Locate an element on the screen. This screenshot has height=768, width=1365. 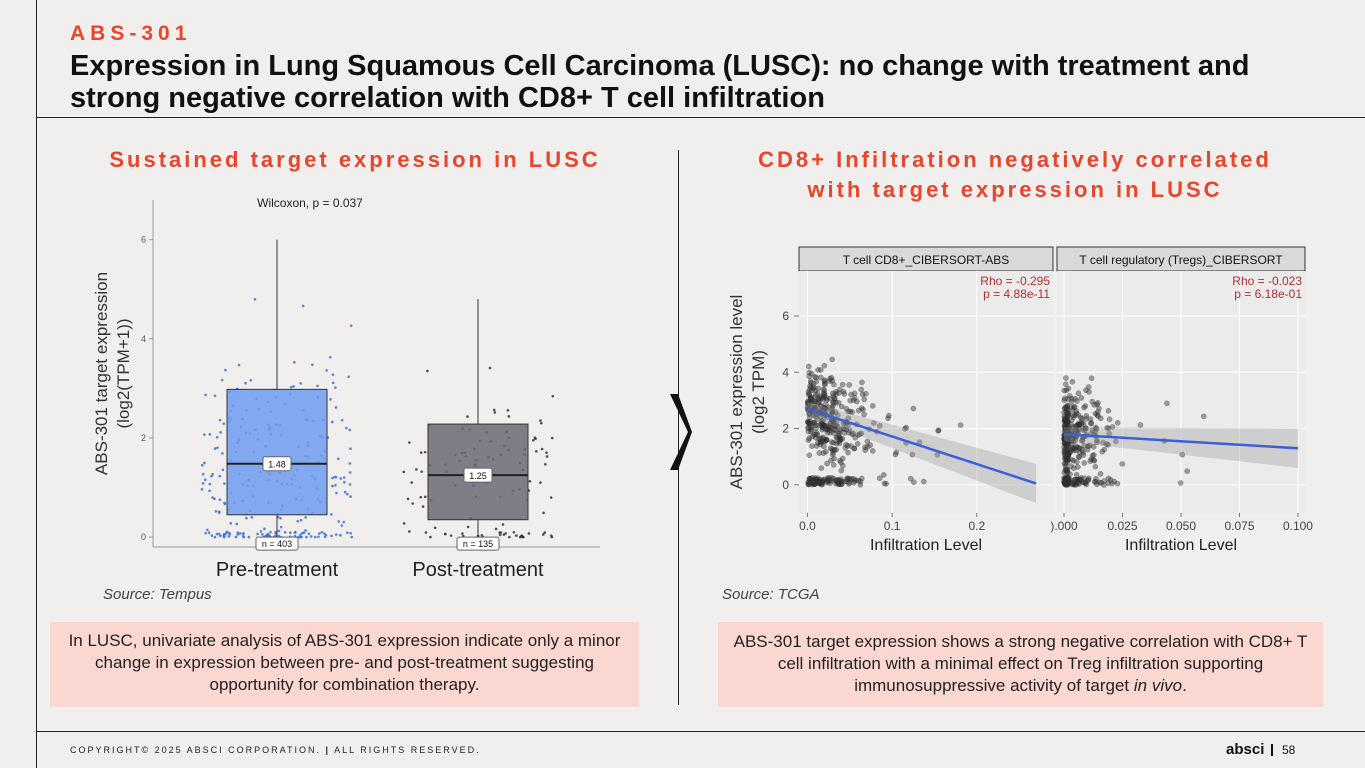
header-divider is located at coordinates (700, 117).